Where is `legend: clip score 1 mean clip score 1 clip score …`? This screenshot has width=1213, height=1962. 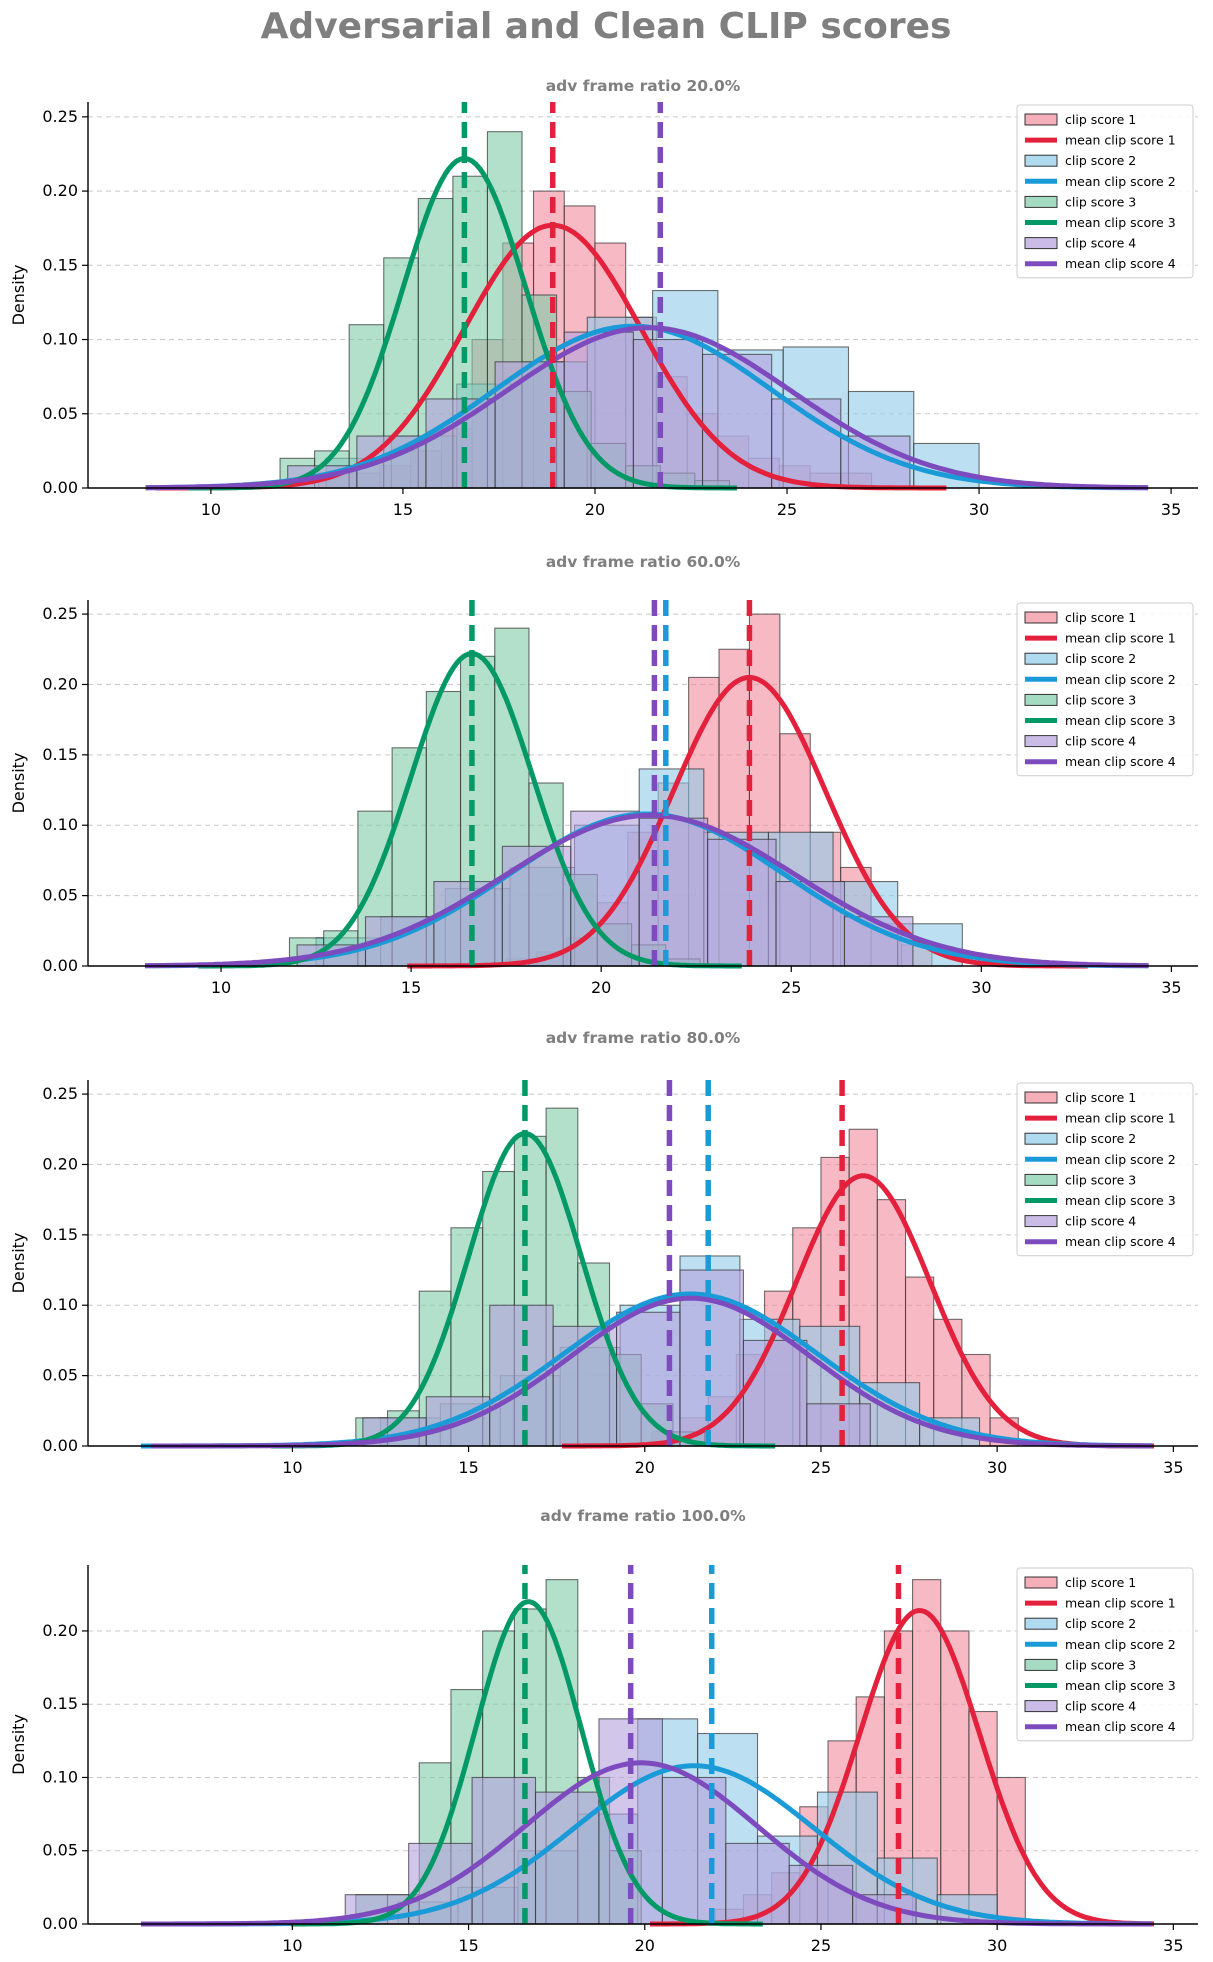
legend: clip score 1 mean clip score 1 clip score … is located at coordinates (1105, 1654).